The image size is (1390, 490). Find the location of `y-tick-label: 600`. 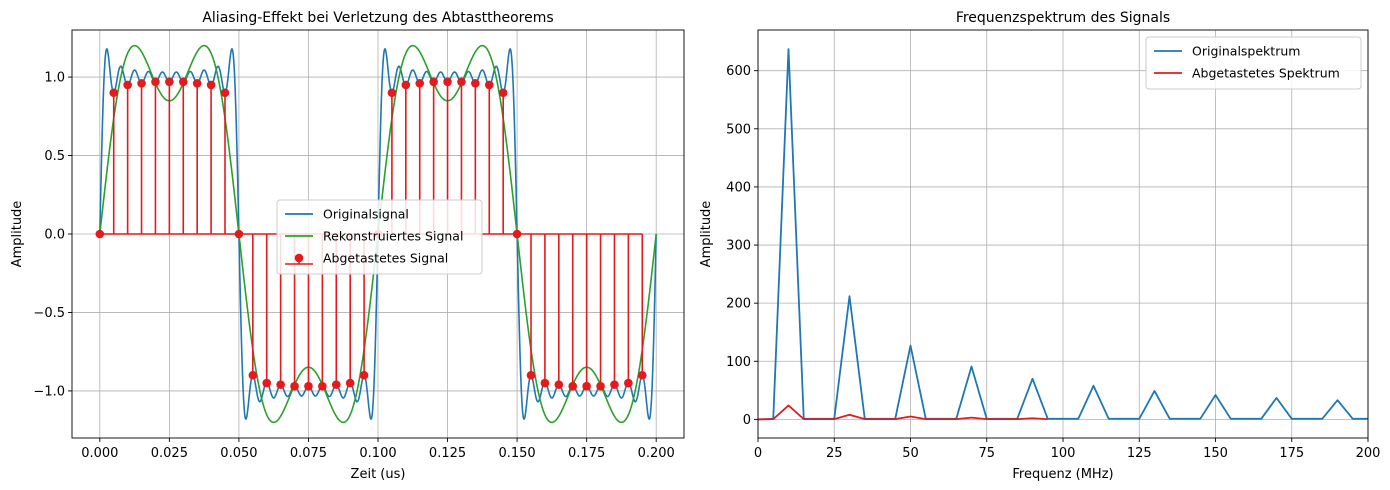

y-tick-label: 600 is located at coordinates (738, 71).